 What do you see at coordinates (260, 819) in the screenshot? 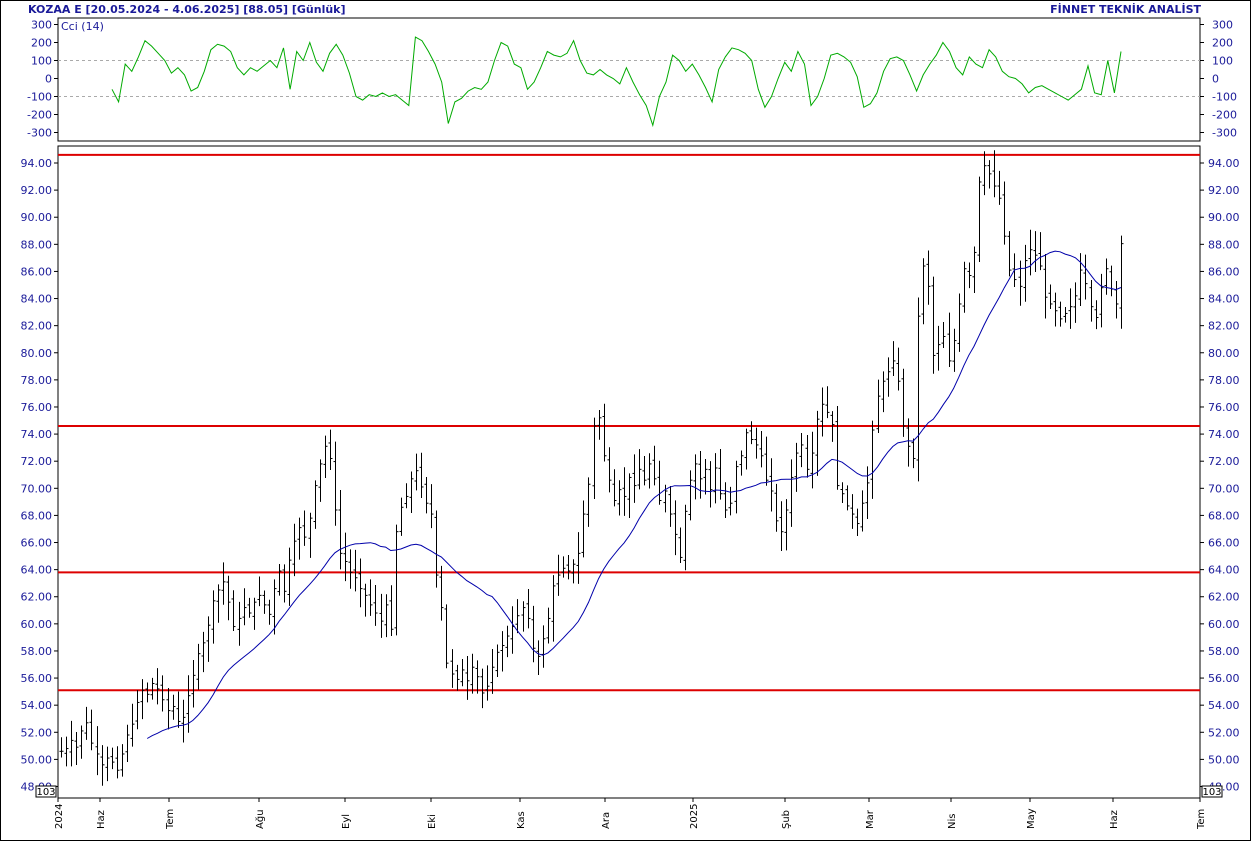
I see `x-tick-label: Ağu` at bounding box center [260, 819].